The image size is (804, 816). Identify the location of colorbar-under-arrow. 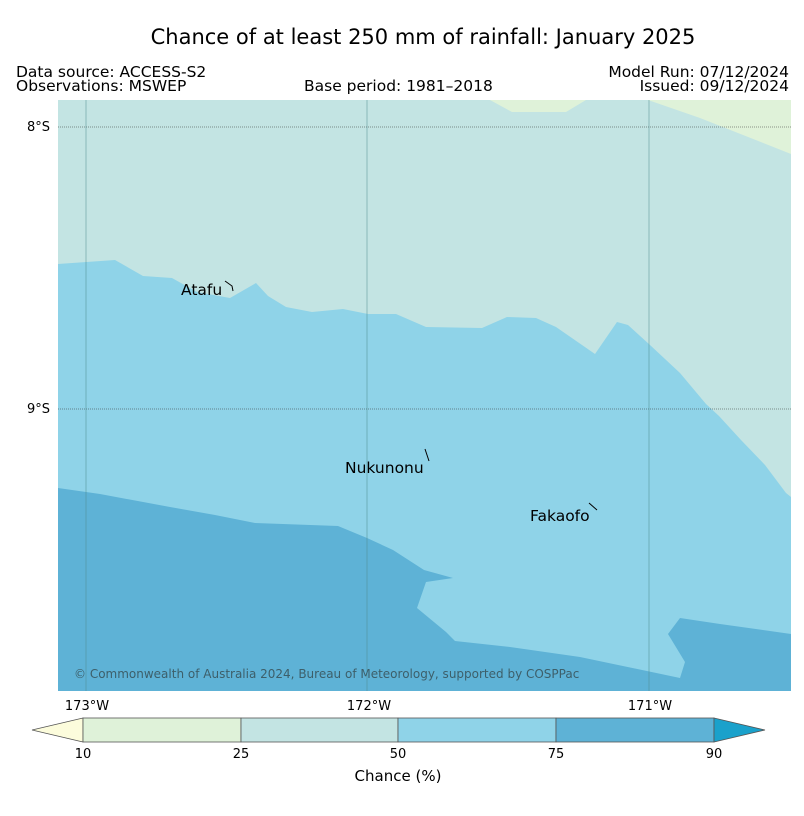
(57, 730).